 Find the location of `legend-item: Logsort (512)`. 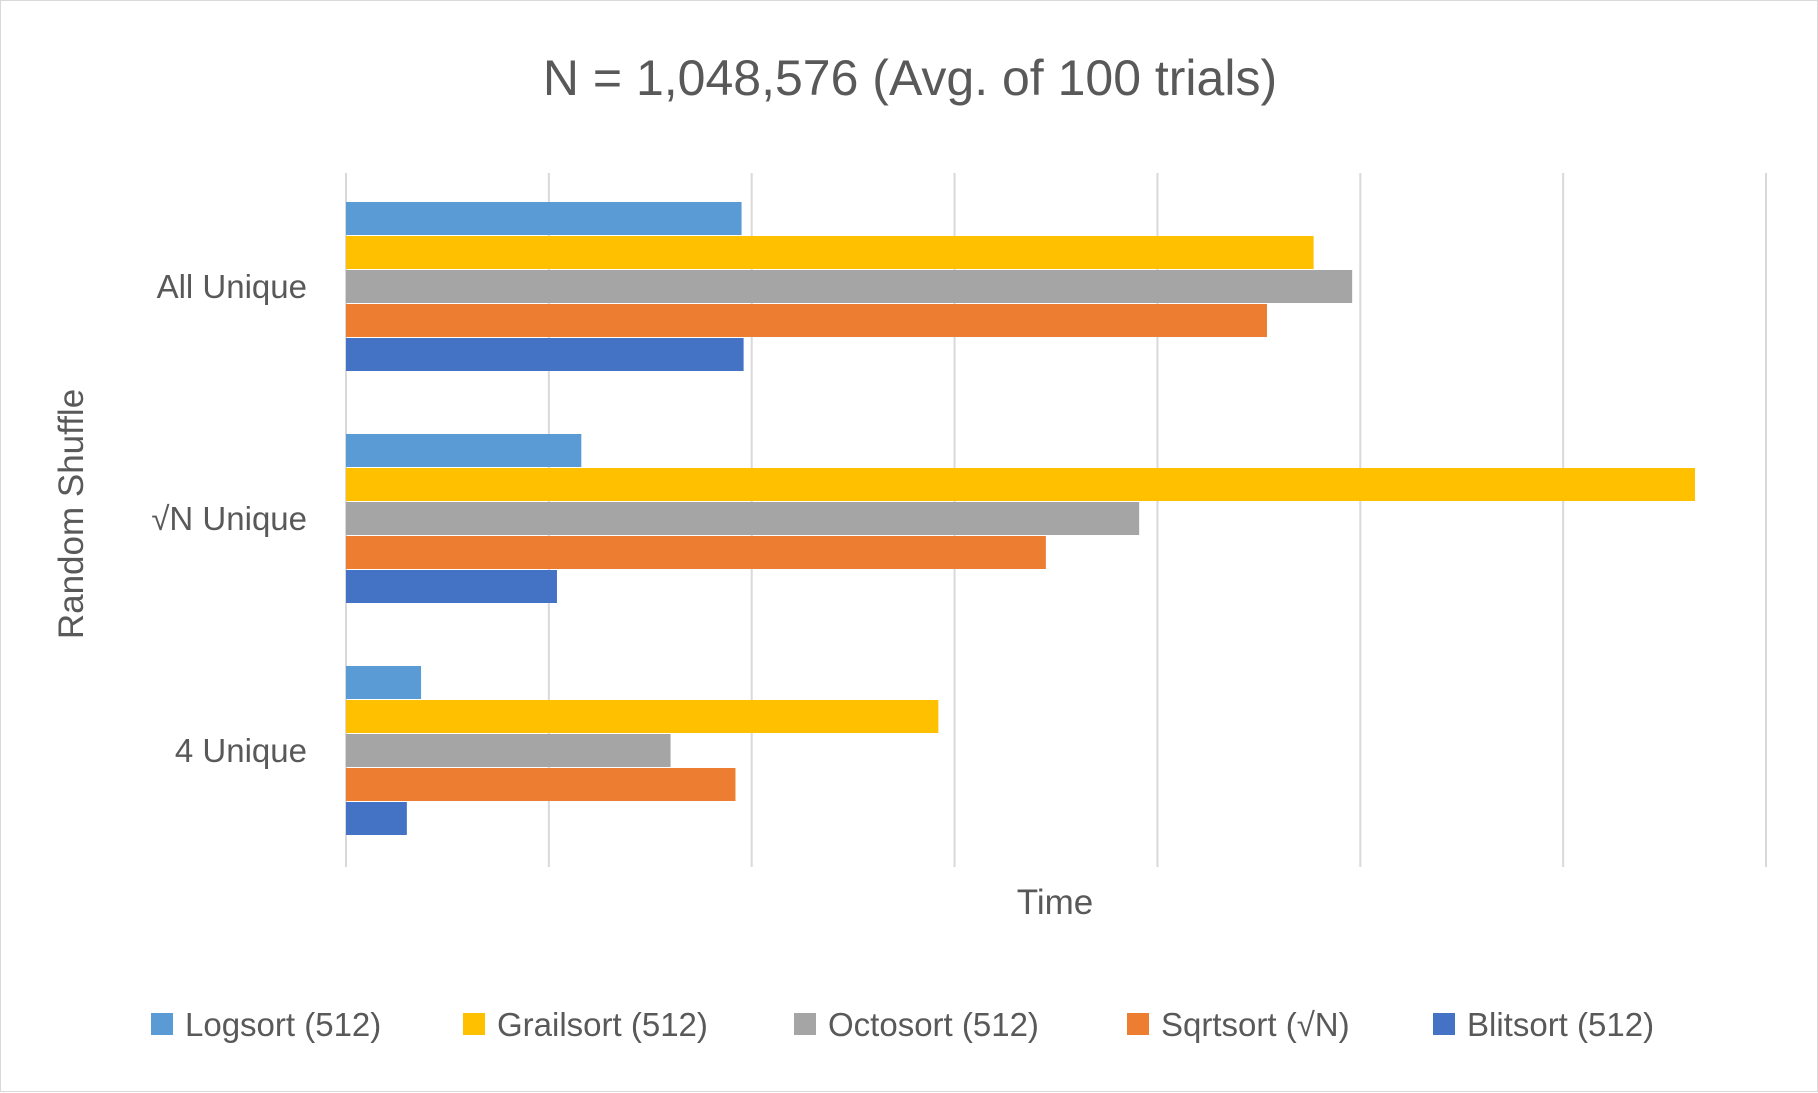

legend-item: Logsort (512) is located at coordinates (266, 1024).